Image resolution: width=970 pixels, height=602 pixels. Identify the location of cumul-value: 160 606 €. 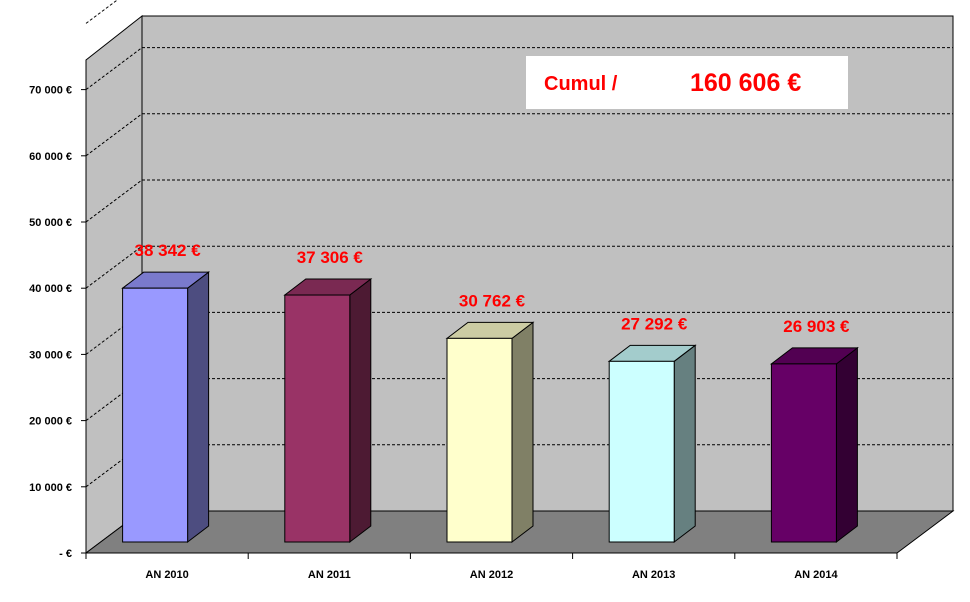
(745, 83).